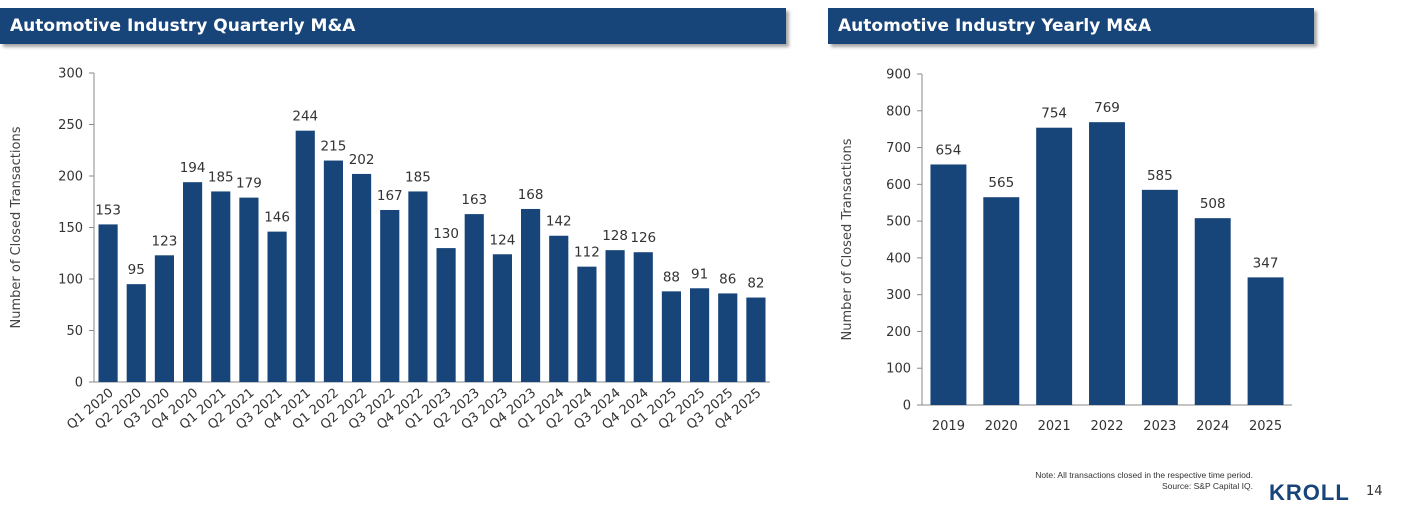 The height and width of the screenshot is (506, 1401). Describe the element at coordinates (1054, 426) in the screenshot. I see `x-tick-label: 2021` at that location.